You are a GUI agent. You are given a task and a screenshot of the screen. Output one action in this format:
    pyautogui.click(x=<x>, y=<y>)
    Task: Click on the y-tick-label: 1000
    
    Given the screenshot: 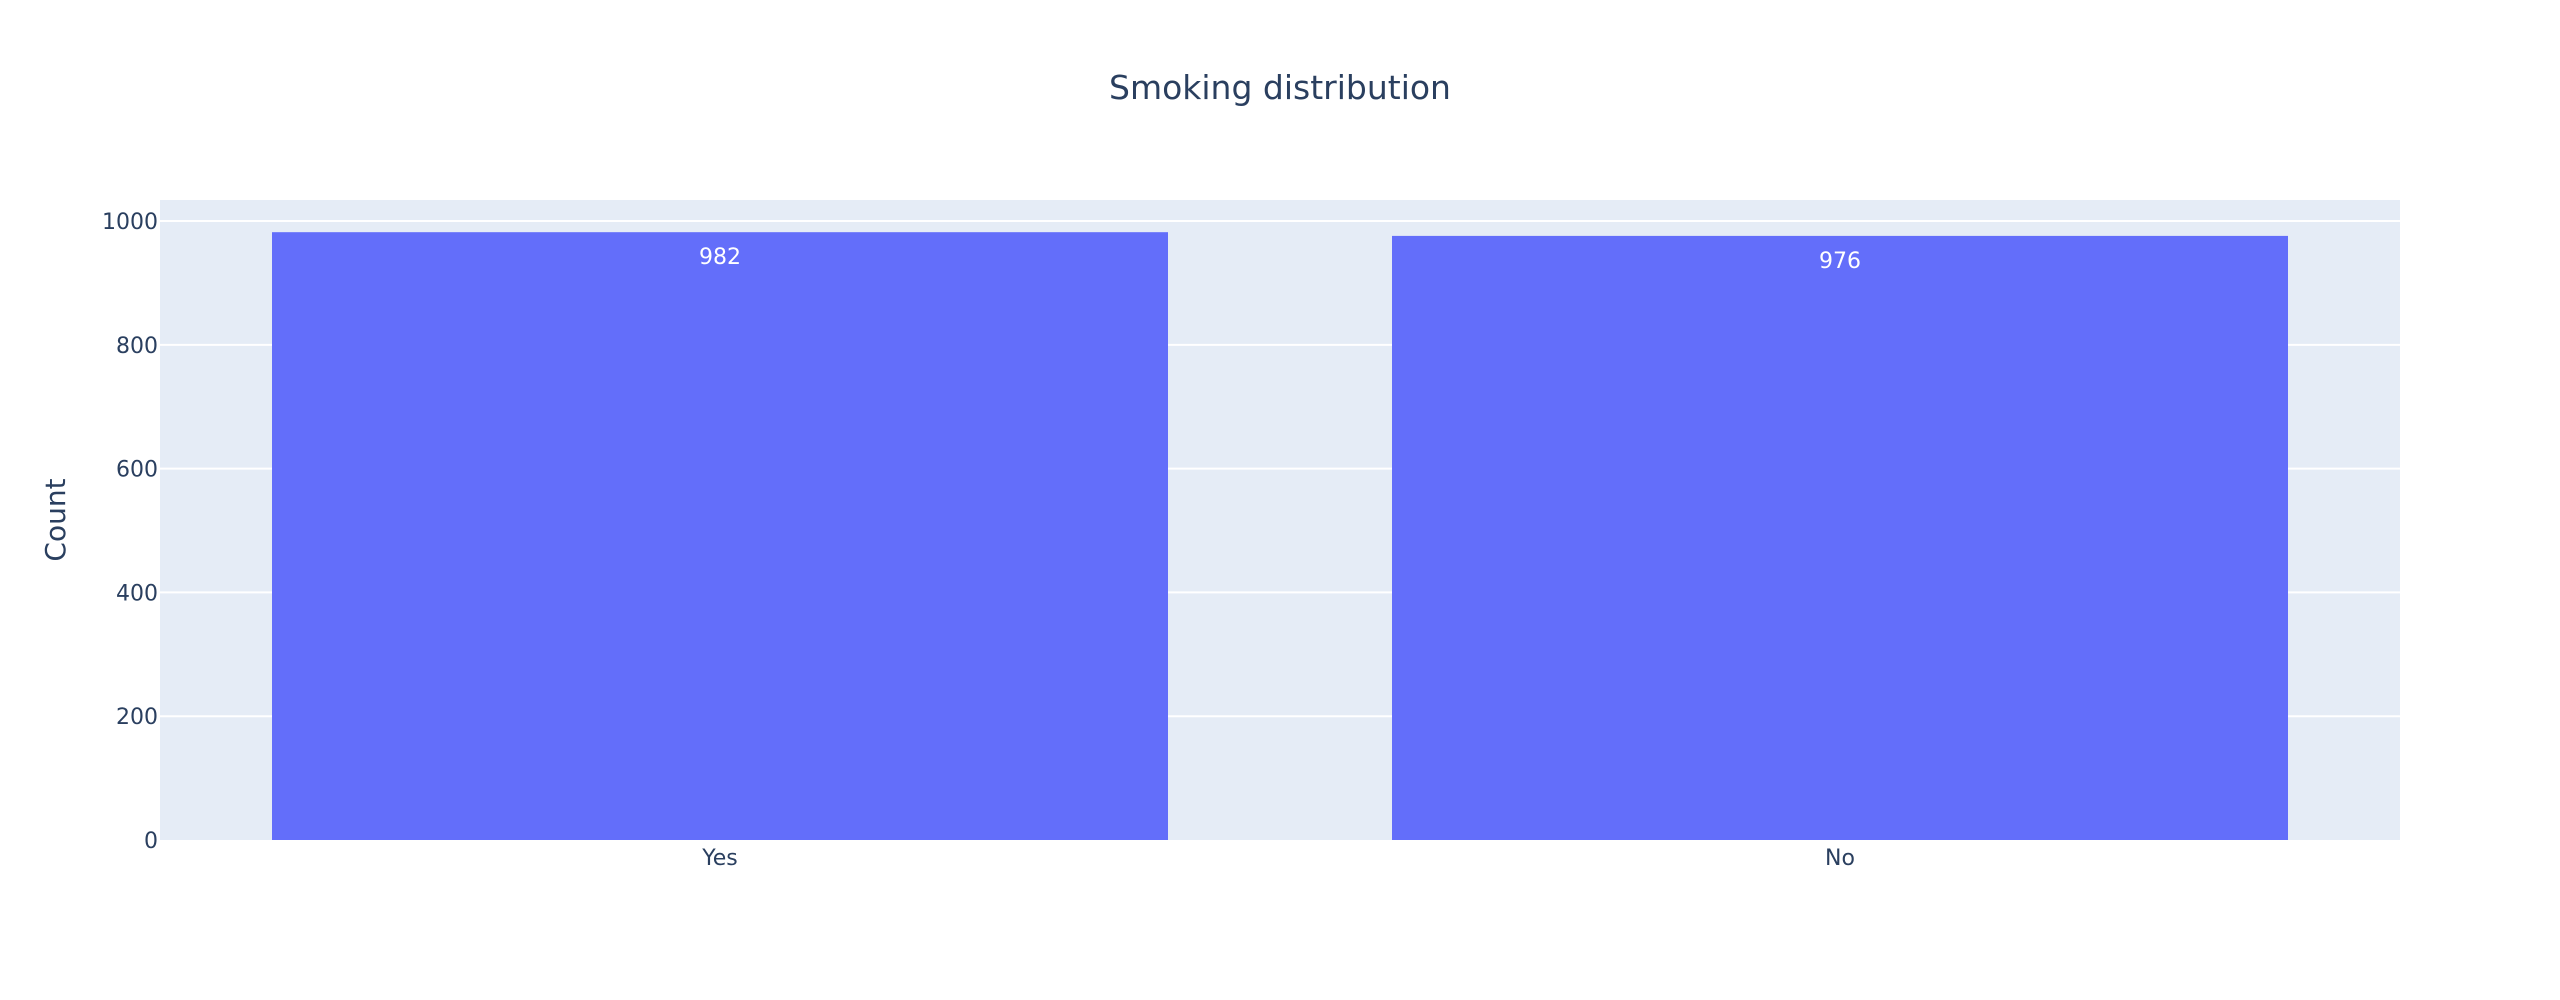 What is the action you would take?
    pyautogui.click(x=130, y=222)
    